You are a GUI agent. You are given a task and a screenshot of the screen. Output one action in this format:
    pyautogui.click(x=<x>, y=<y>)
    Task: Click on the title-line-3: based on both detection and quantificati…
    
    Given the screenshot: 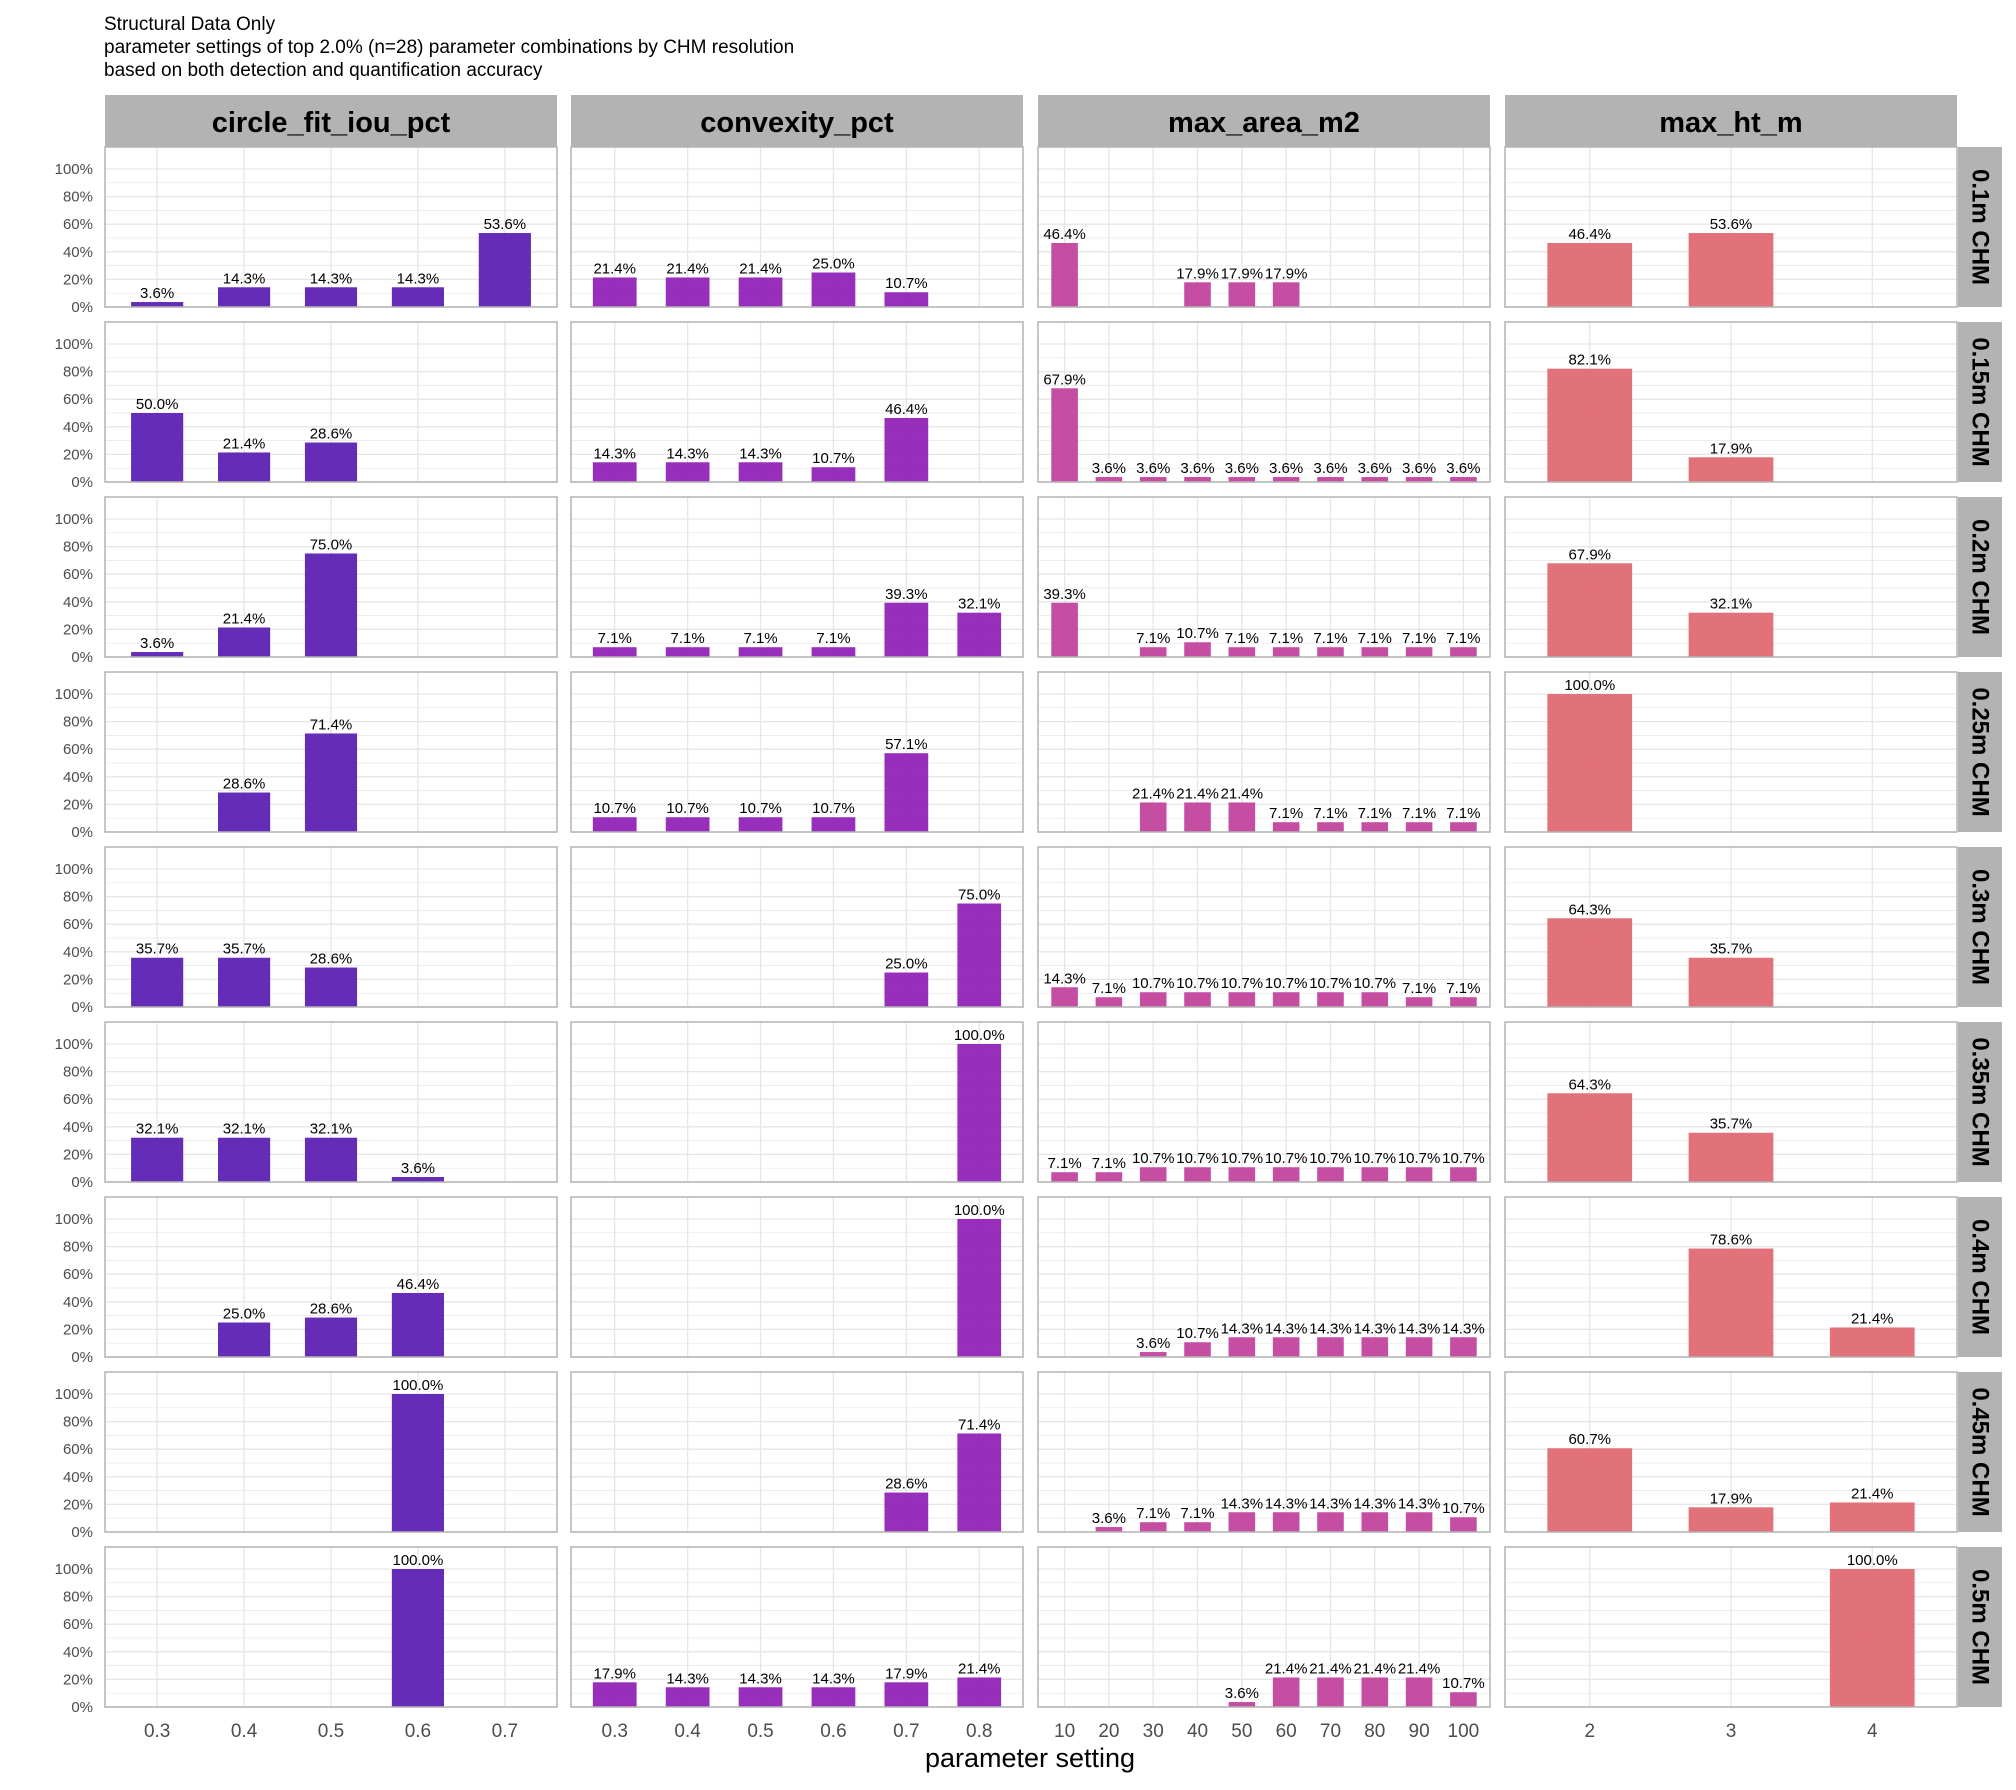 What is the action you would take?
    pyautogui.click(x=323, y=70)
    